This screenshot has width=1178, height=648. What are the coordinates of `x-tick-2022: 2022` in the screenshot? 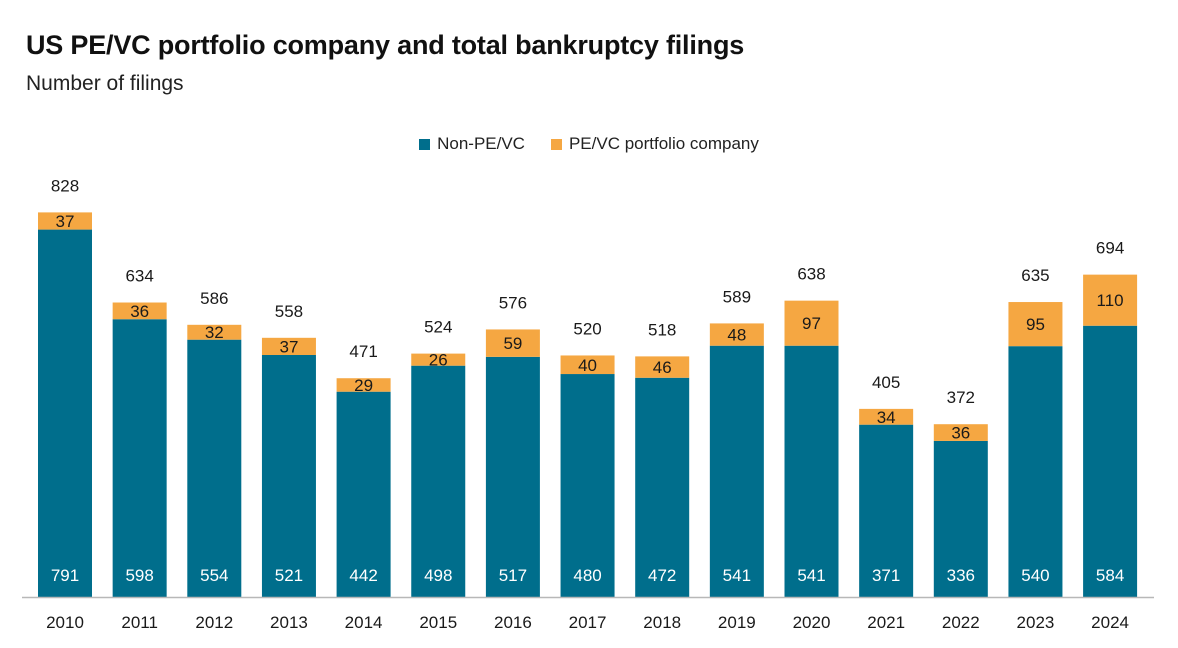 It's located at (961, 622).